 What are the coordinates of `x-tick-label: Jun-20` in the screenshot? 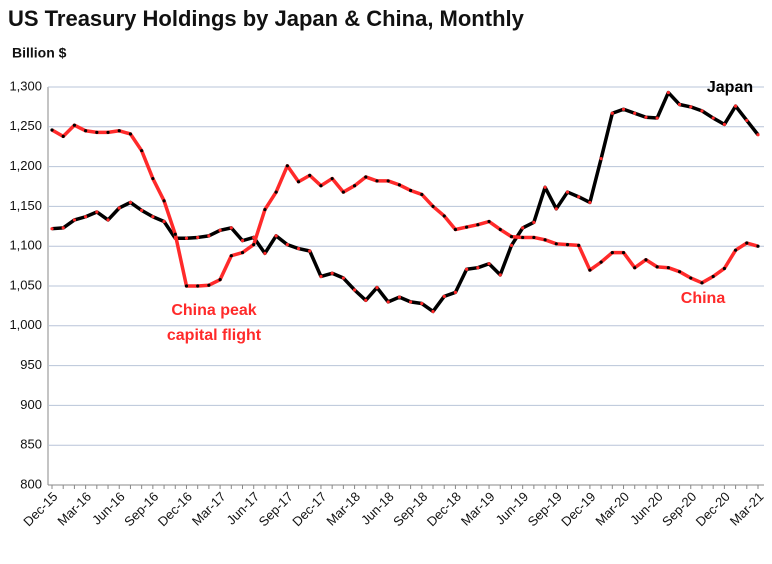 It's located at (646, 508).